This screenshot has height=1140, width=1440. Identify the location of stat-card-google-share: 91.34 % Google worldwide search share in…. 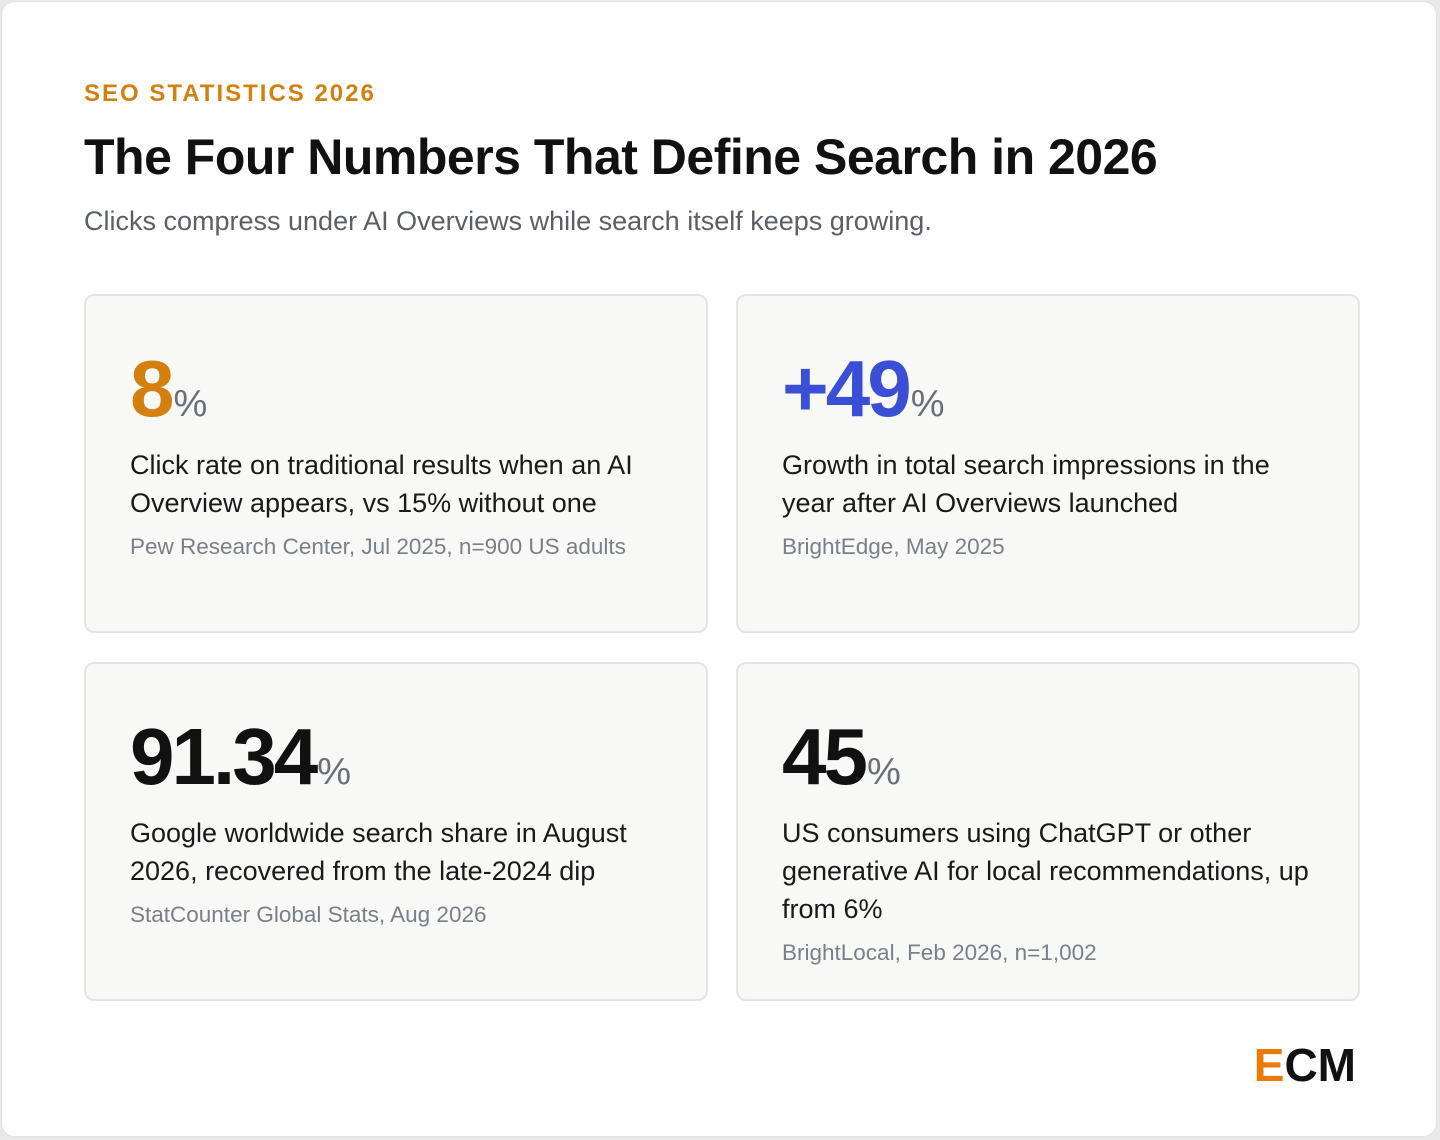
(396, 831).